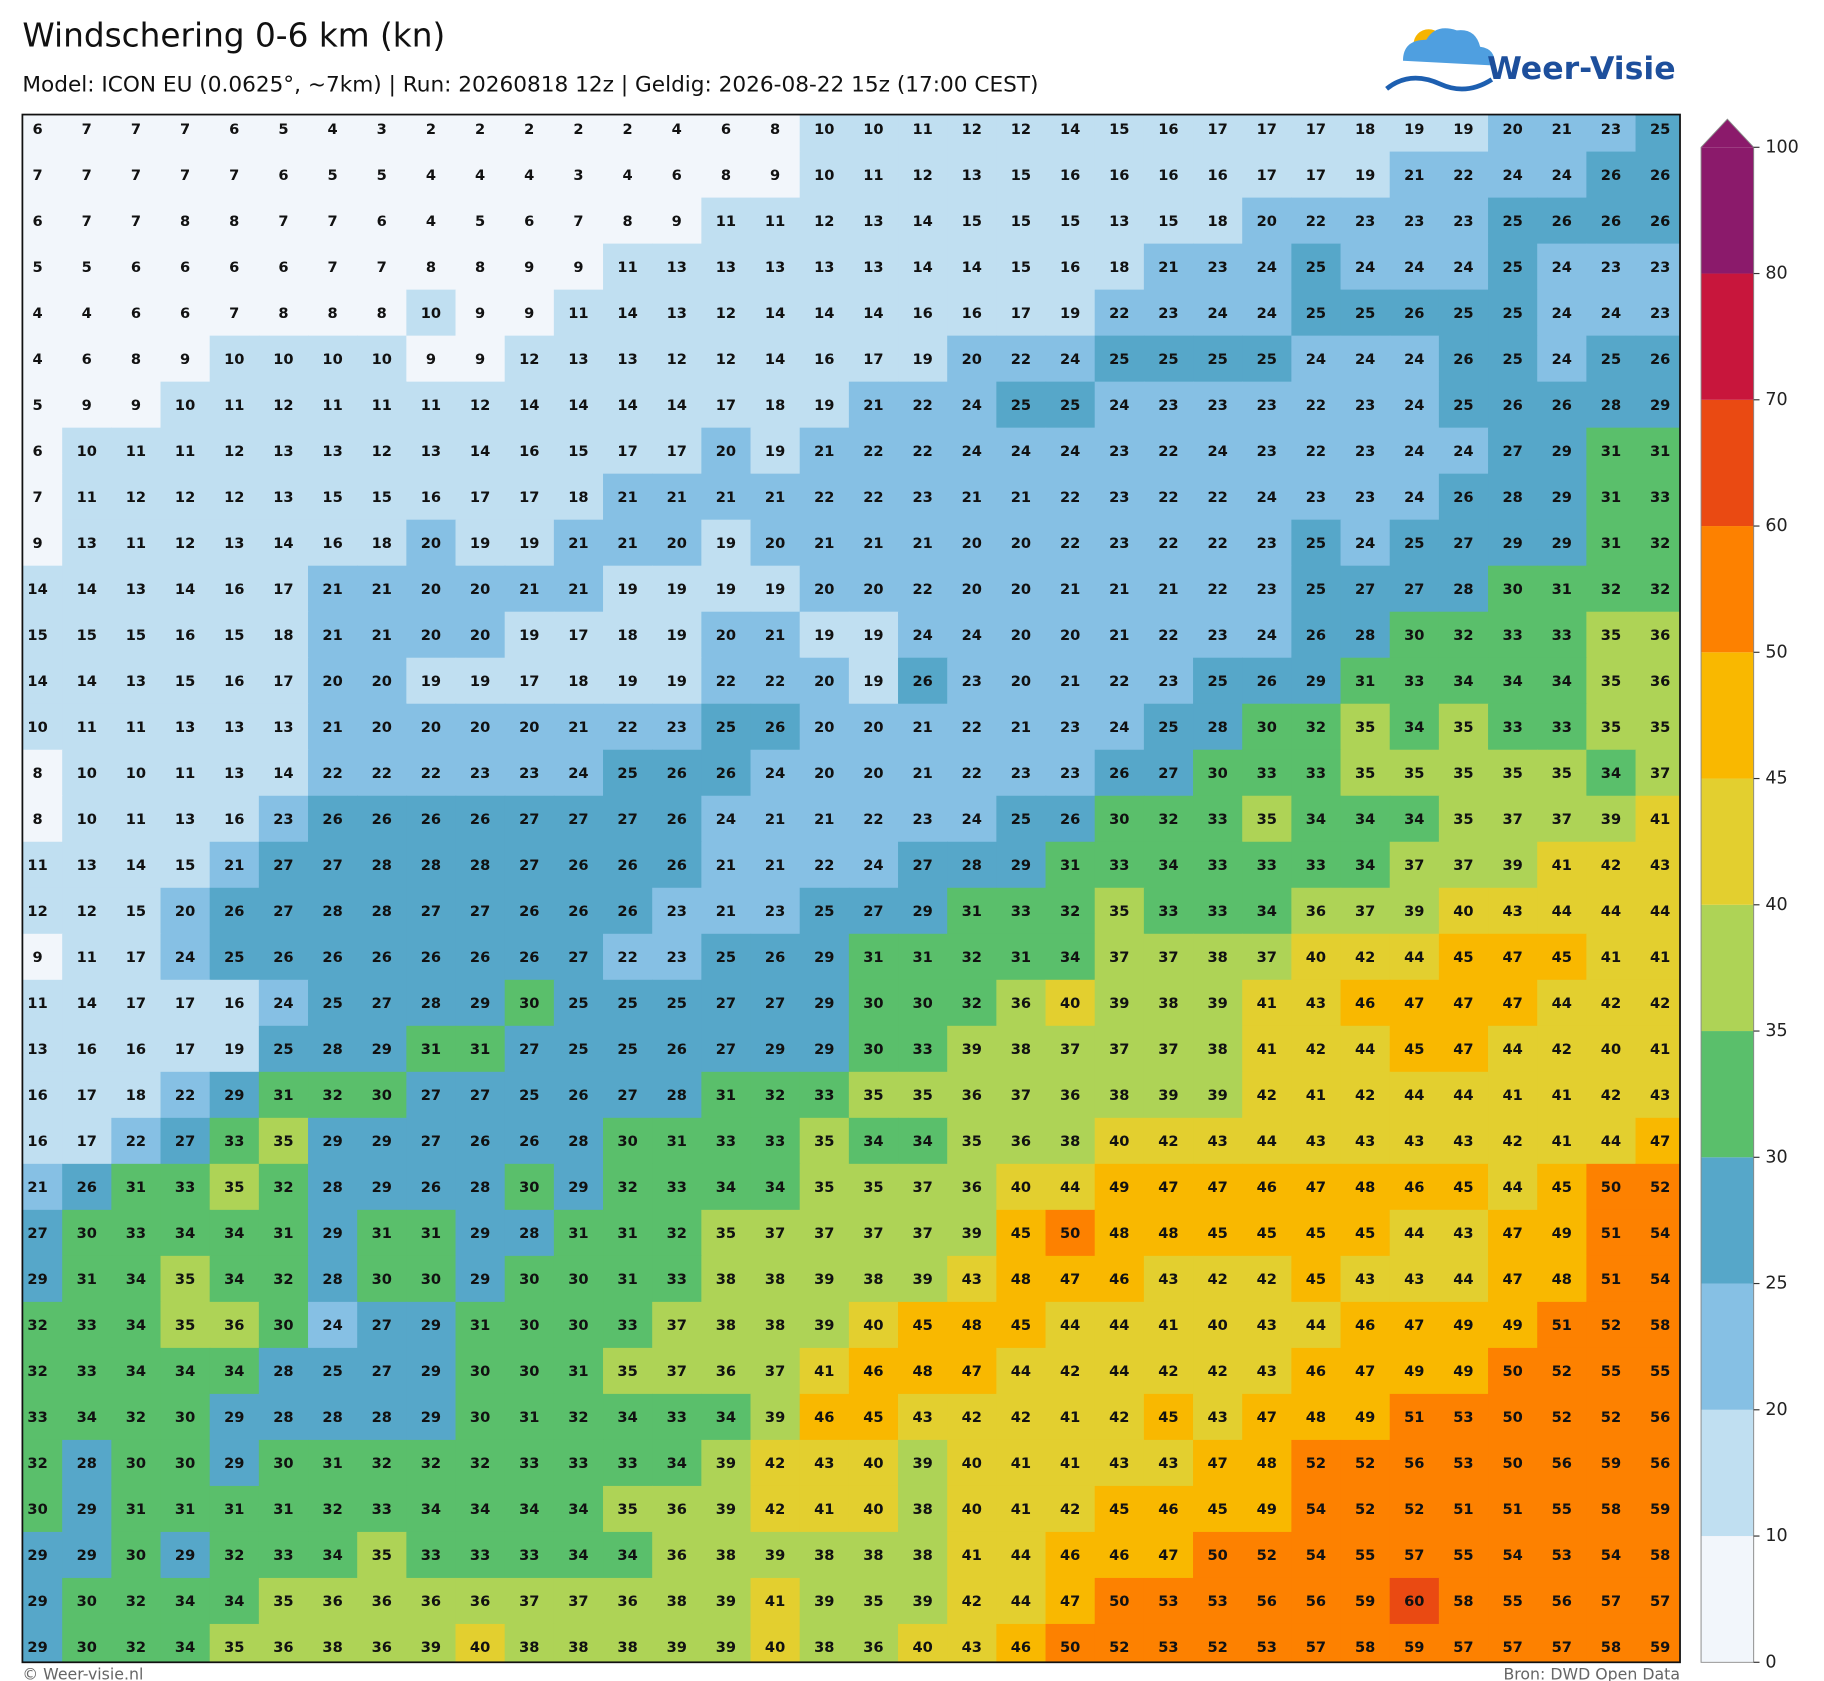 This screenshot has height=1681, width=1824. I want to click on cell-label: 12, so click(480, 405).